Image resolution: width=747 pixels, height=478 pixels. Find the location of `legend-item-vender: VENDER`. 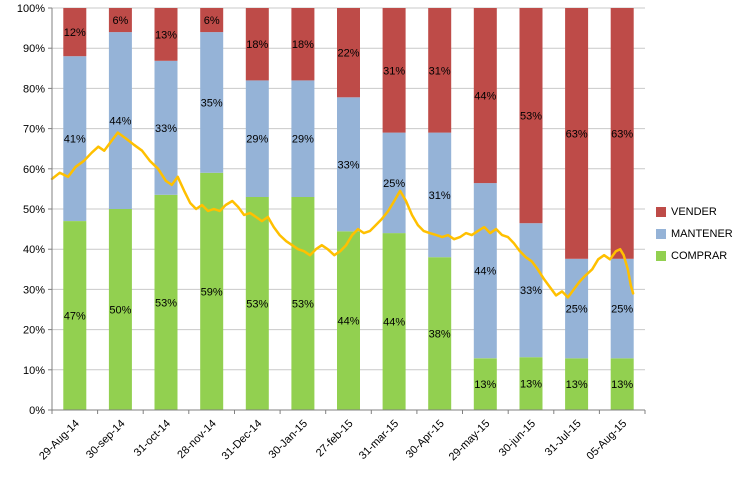

legend-item-vender: VENDER is located at coordinates (694, 212).